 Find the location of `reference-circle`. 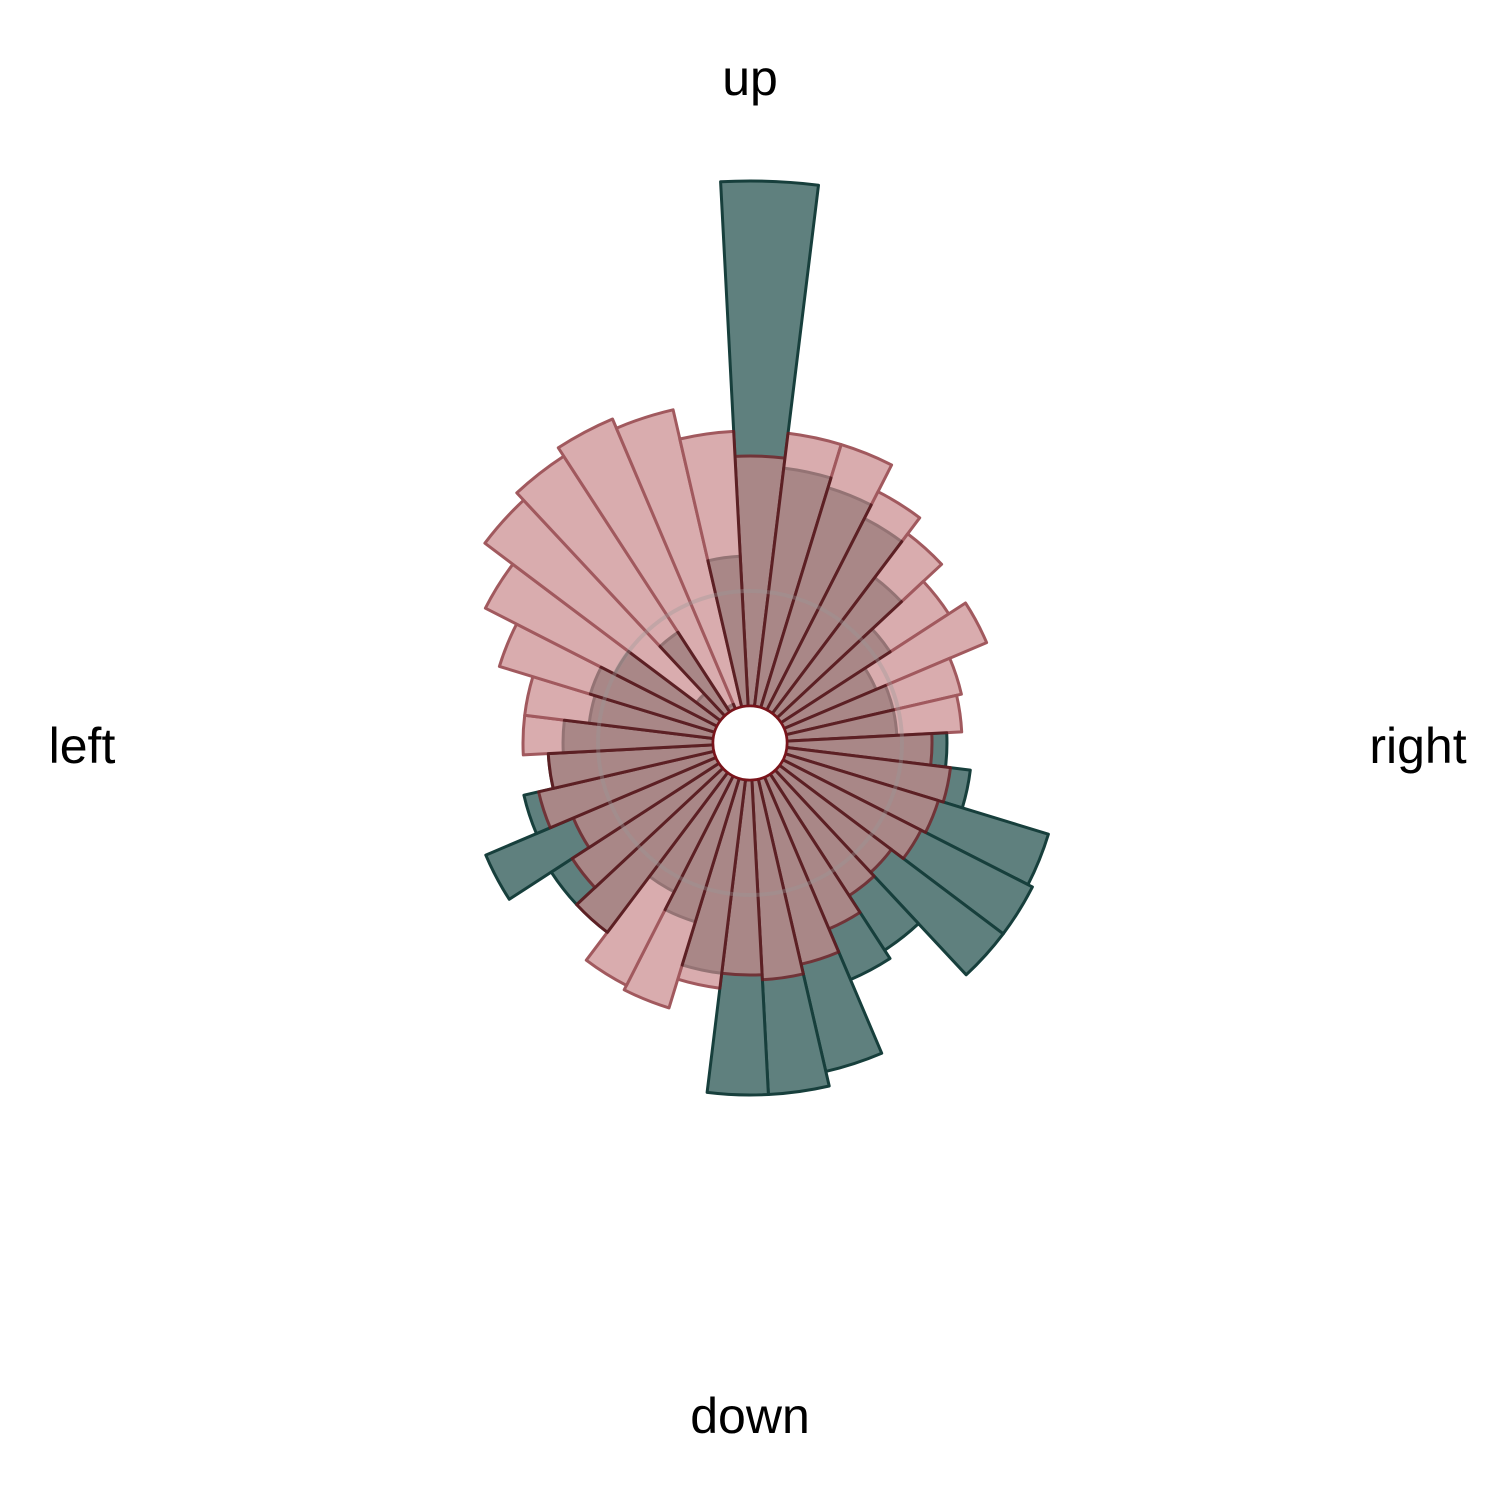

reference-circle is located at coordinates (750, 743).